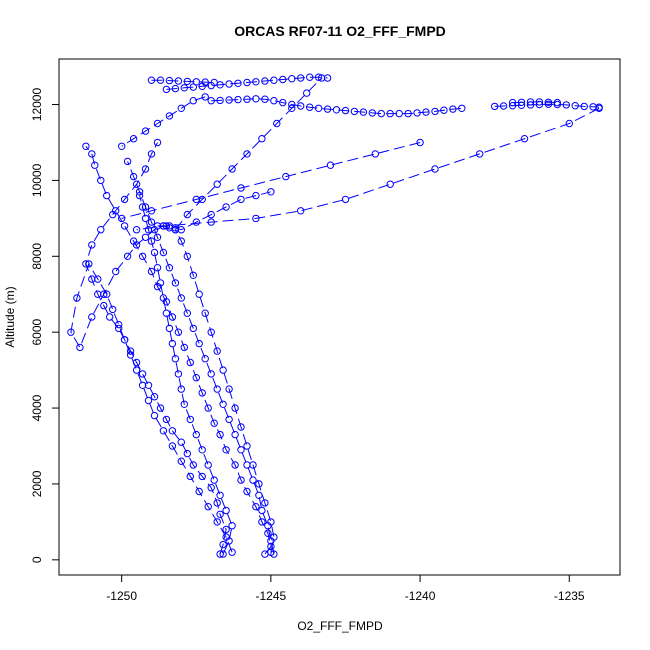  What do you see at coordinates (271, 596) in the screenshot?
I see `x-tick-label: -1245` at bounding box center [271, 596].